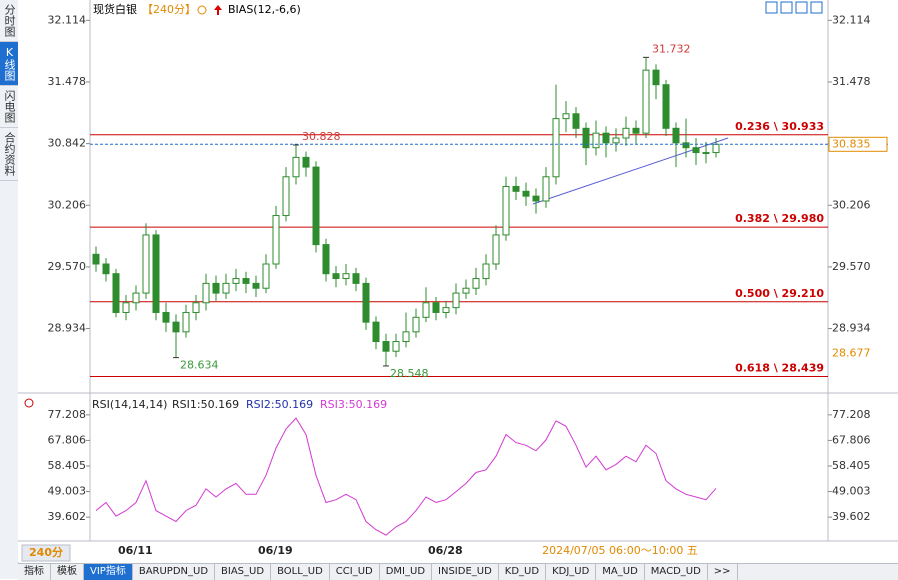  What do you see at coordinates (9, 154) in the screenshot?
I see `side-tab: 合约资料` at bounding box center [9, 154].